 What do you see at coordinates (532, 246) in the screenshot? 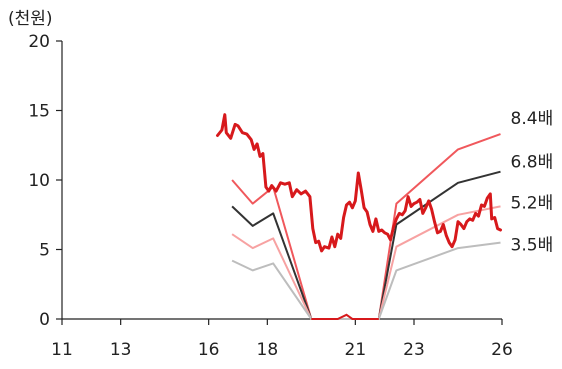
I see `band-label-4: 3.5배` at bounding box center [532, 246].